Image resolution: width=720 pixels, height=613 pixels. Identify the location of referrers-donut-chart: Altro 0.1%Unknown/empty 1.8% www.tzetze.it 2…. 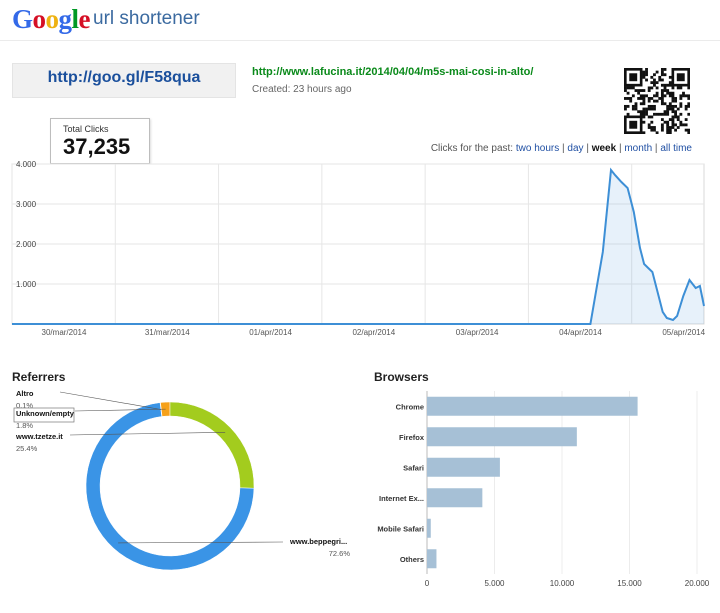
(182, 480).